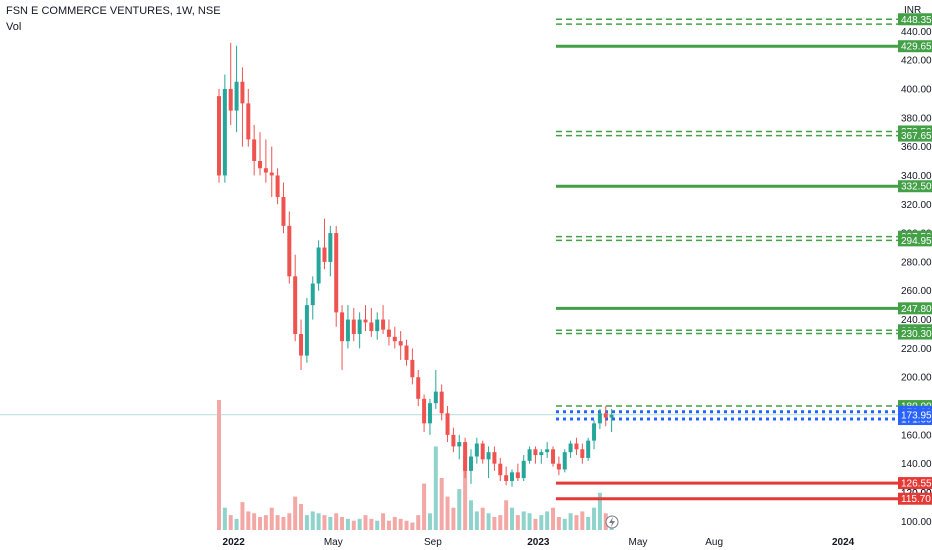  What do you see at coordinates (916, 118) in the screenshot?
I see `price-tick-label: 380.00` at bounding box center [916, 118].